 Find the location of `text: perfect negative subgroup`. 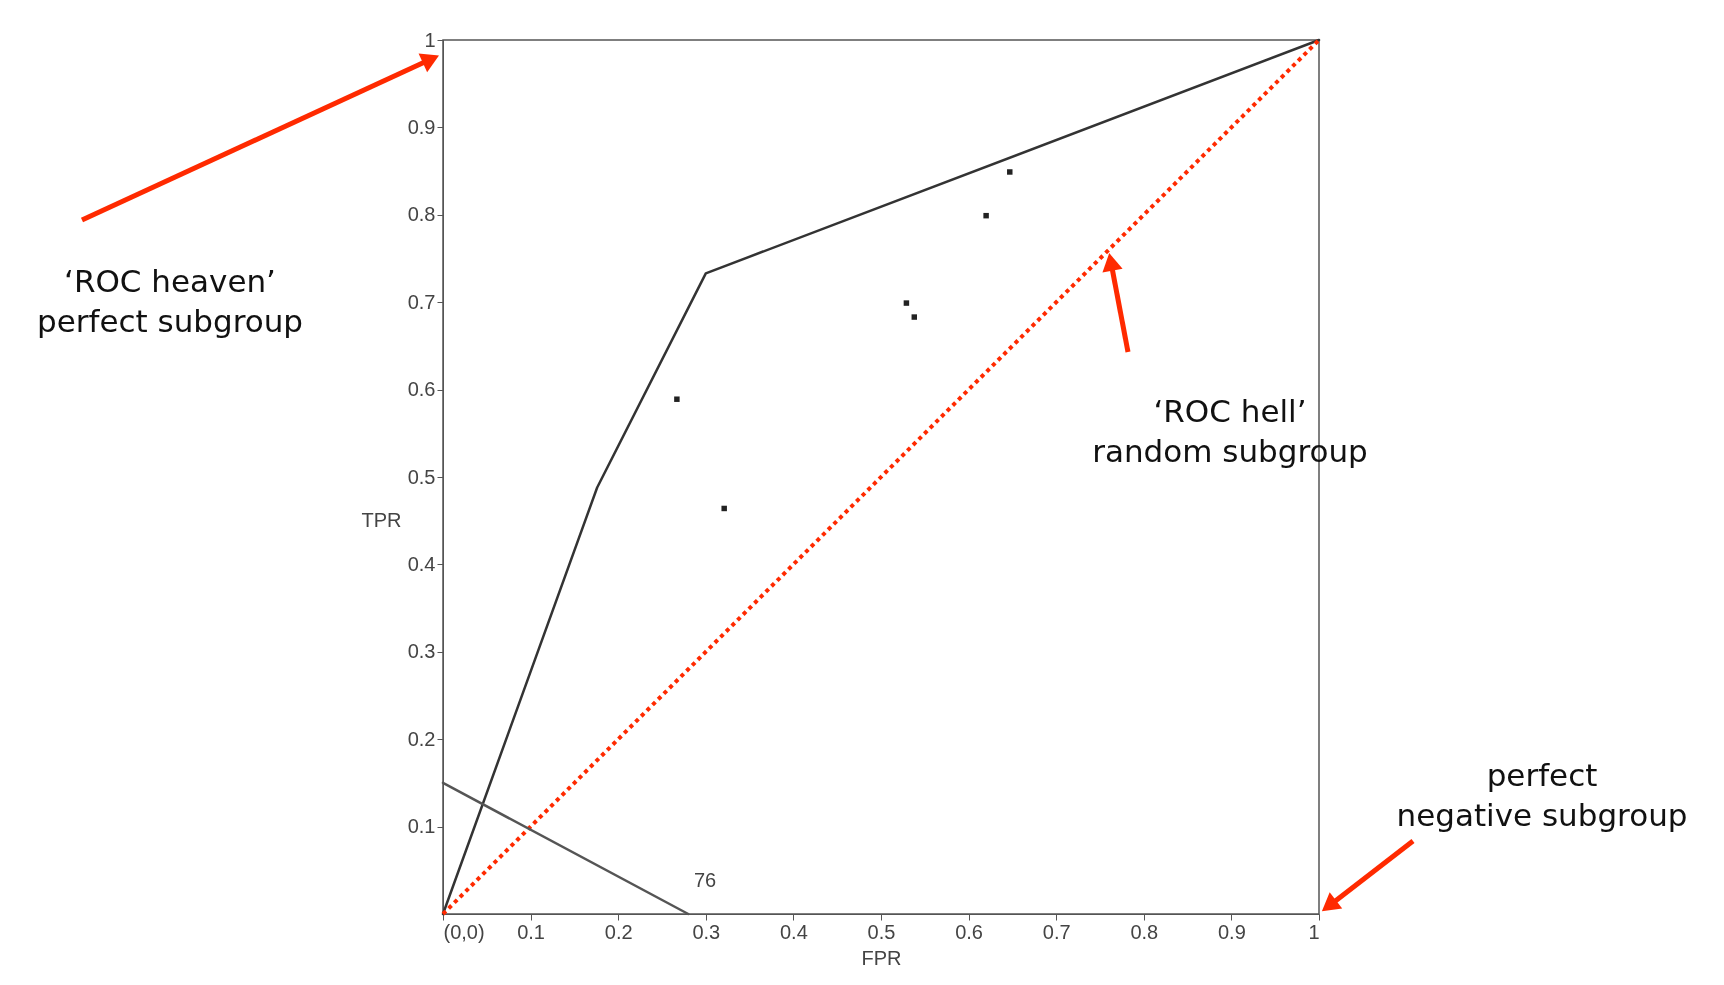

text: perfect negative subgroup is located at coordinates (1542, 795).